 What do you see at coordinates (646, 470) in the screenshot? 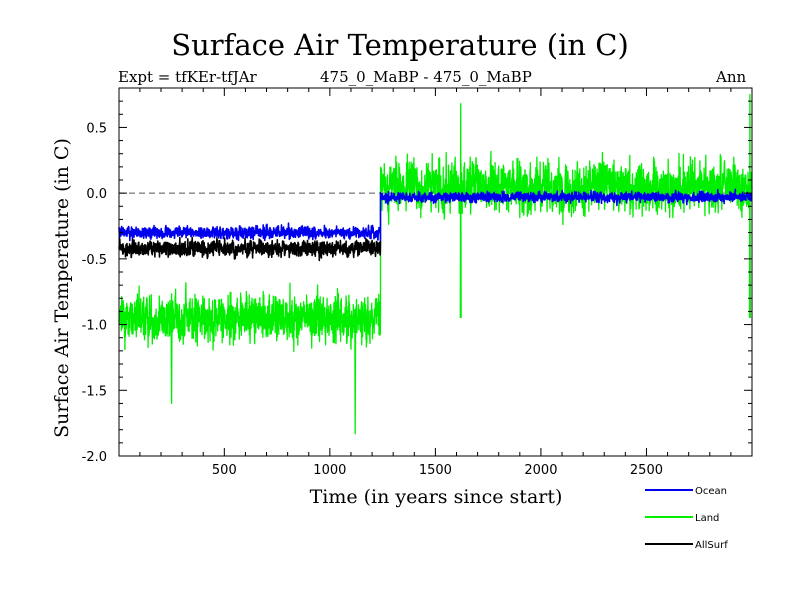
I see `x-tick-label: 2500` at bounding box center [646, 470].